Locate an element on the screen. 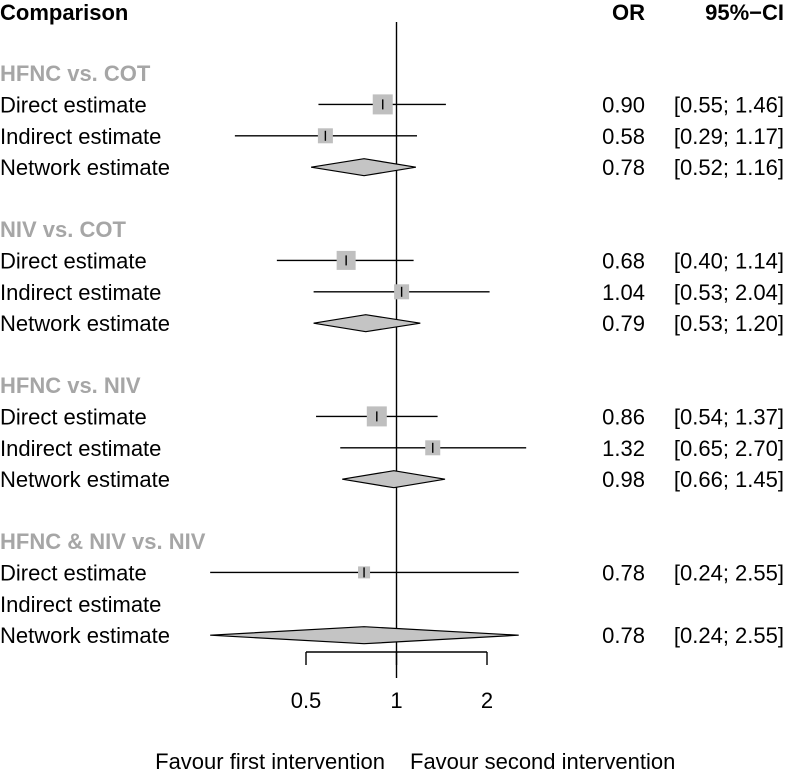 The image size is (787, 771). axis-tick-label: 0.5 is located at coordinates (306, 700).